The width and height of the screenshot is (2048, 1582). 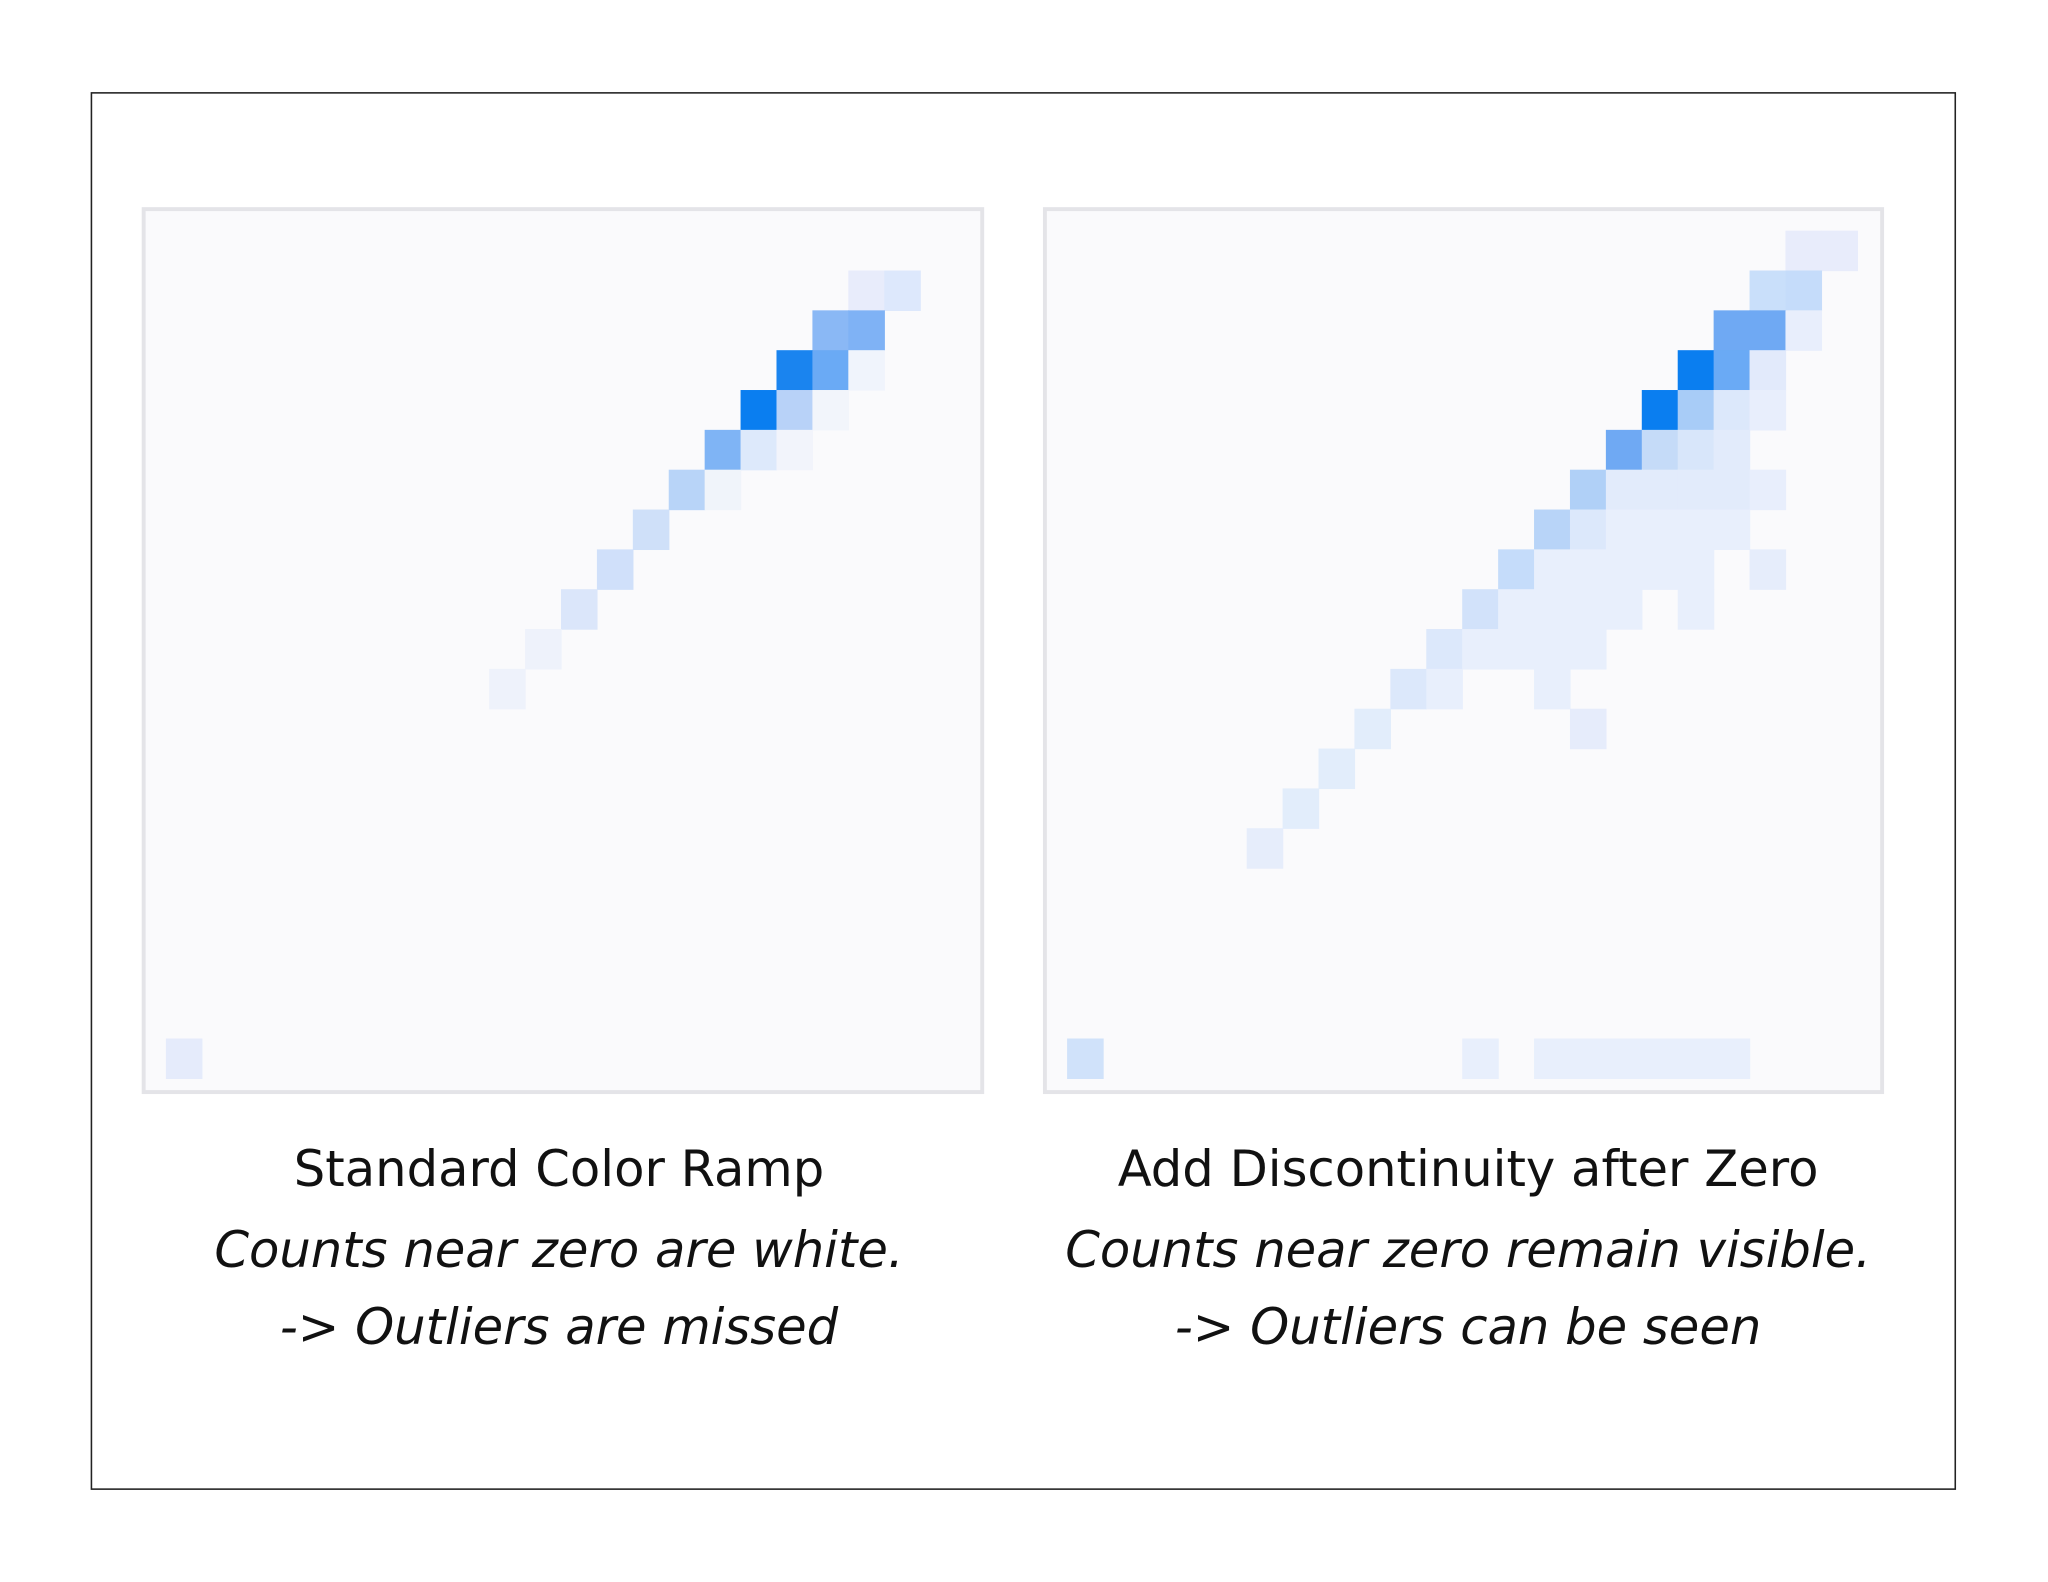 I want to click on right-line-2: -> Outliers can be seen, so click(x=1468, y=1327).